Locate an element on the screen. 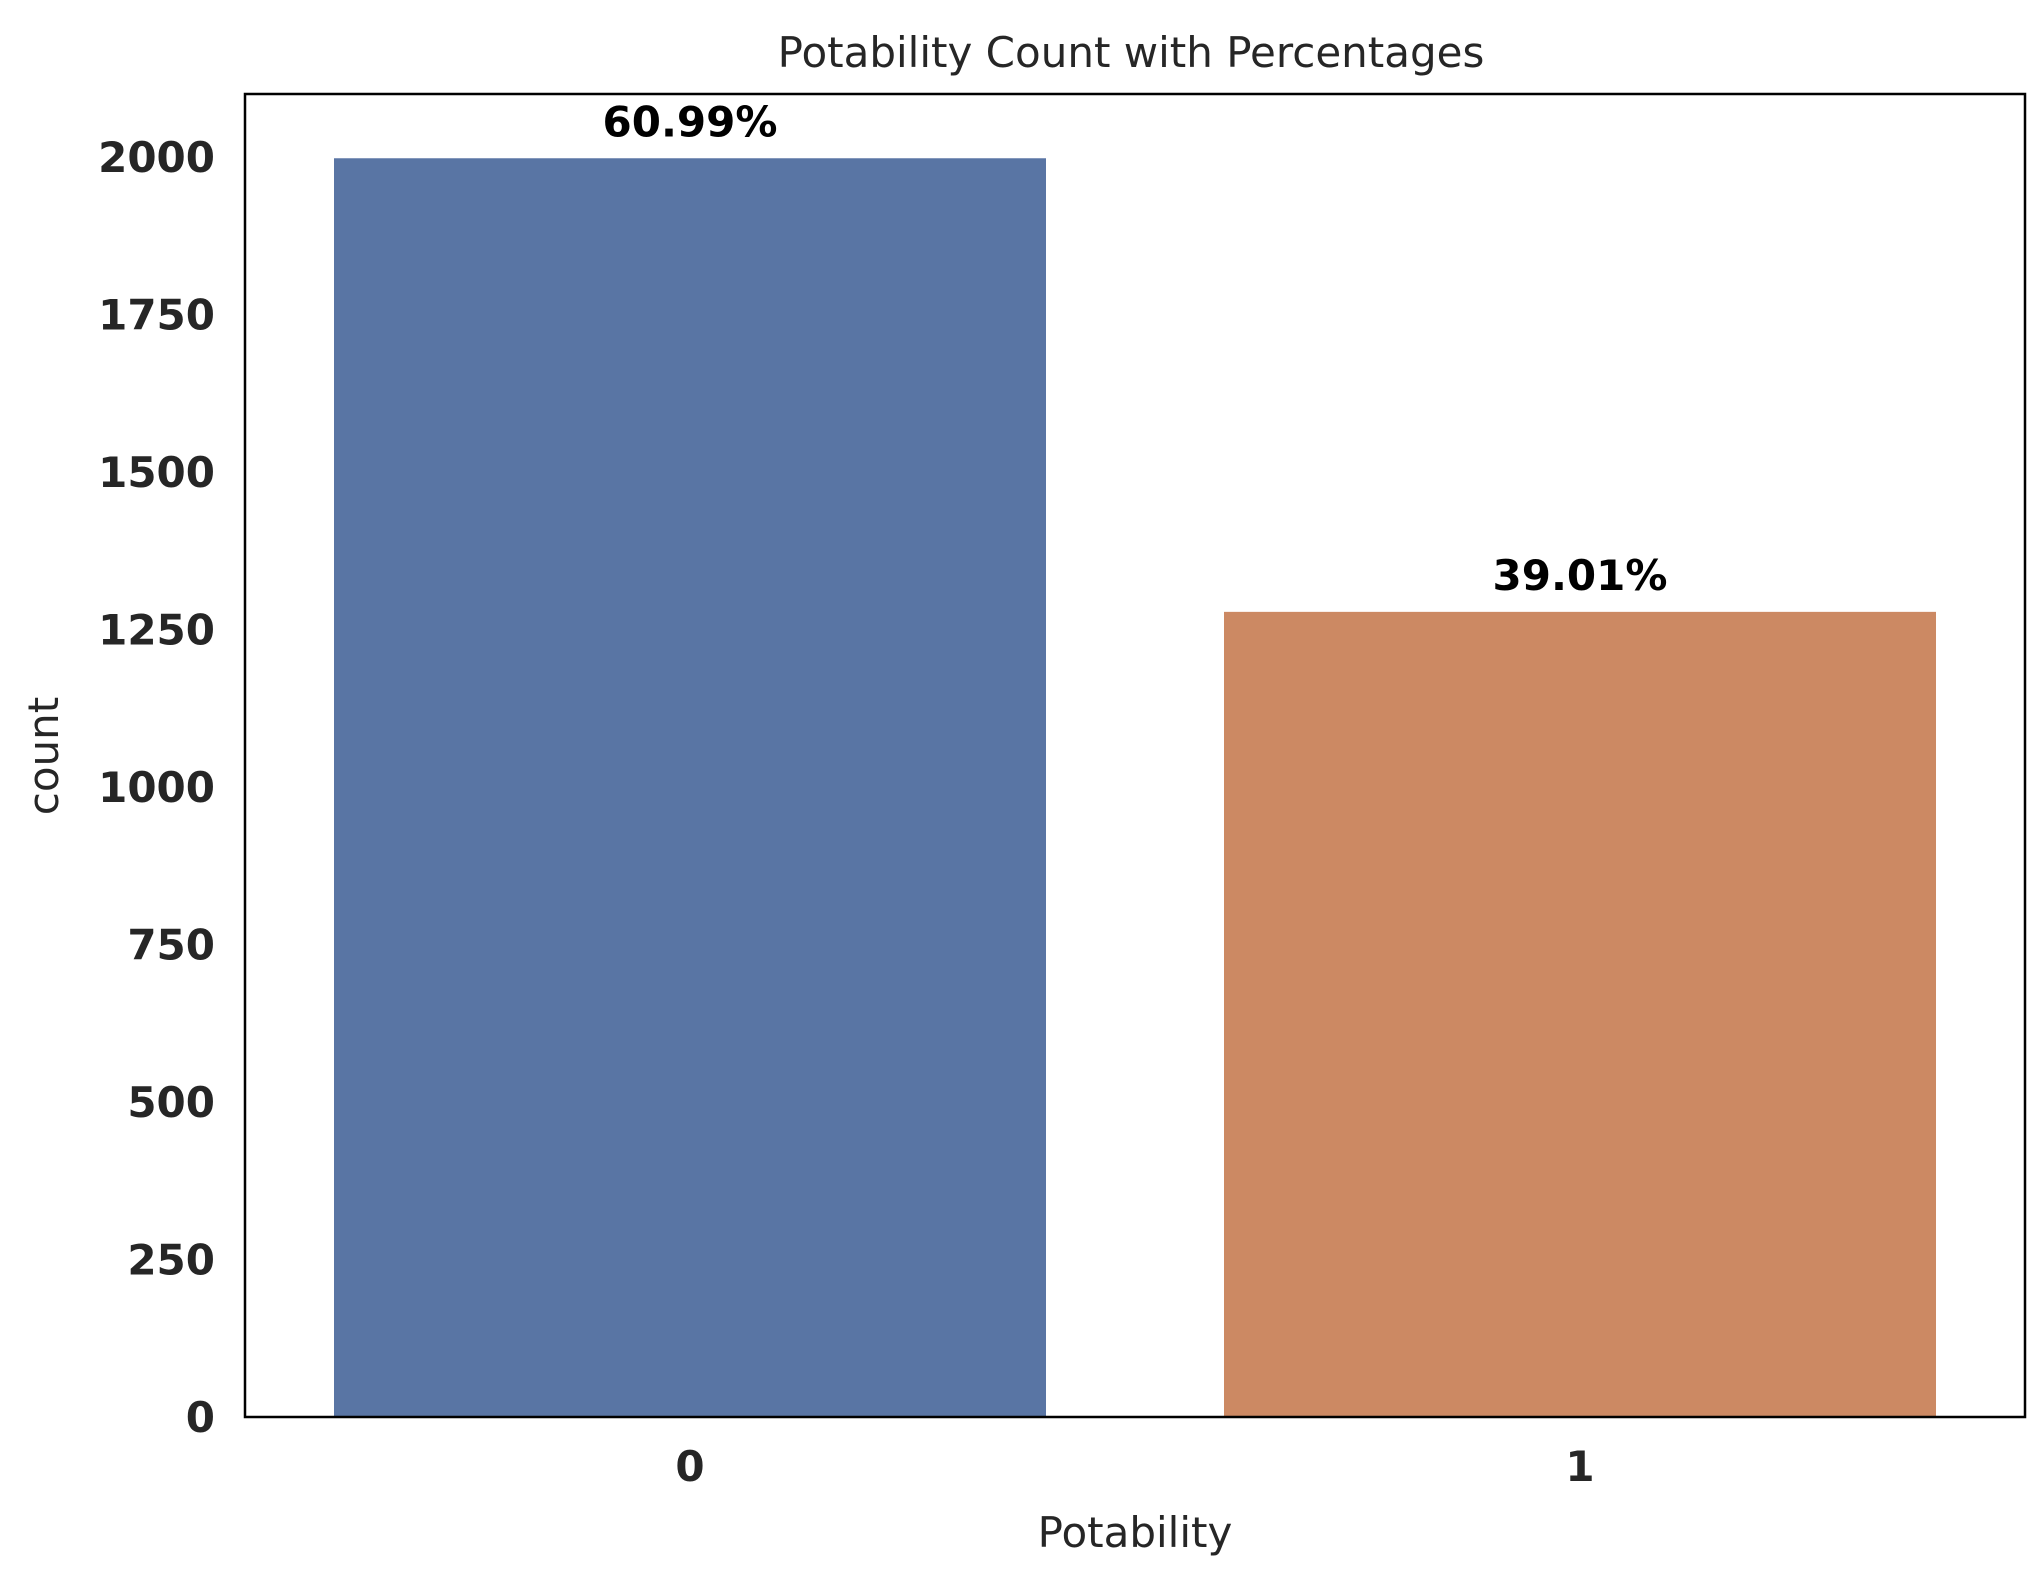  x-tick-label: 0 is located at coordinates (689, 1466).